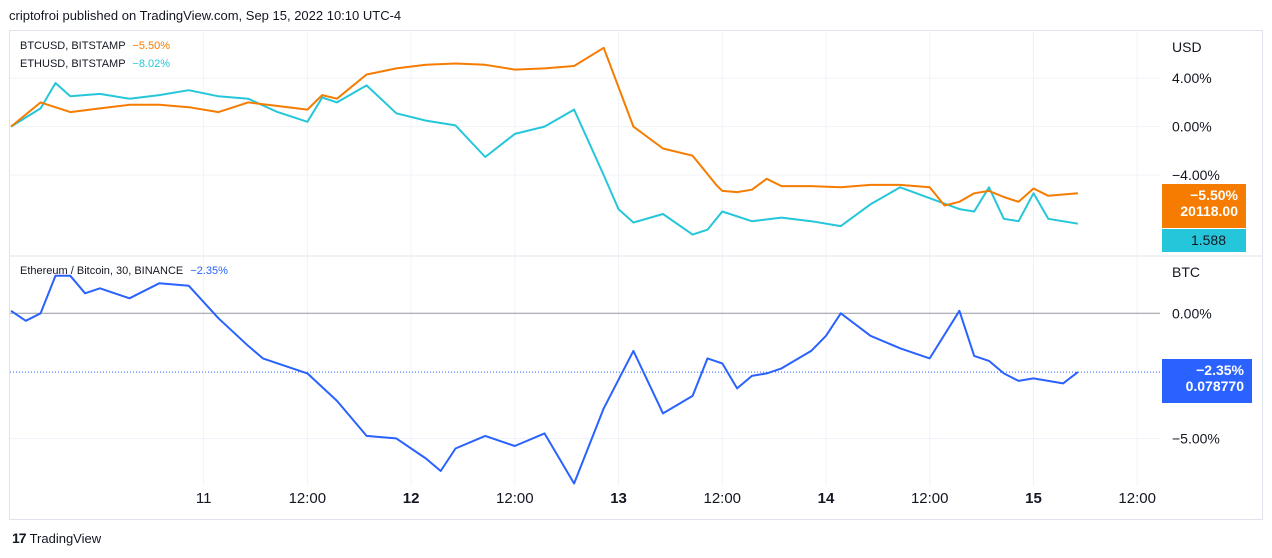 This screenshot has width=1272, height=558. Describe the element at coordinates (1214, 195) in the screenshot. I see `btc-tag-change: −5.50%` at that location.